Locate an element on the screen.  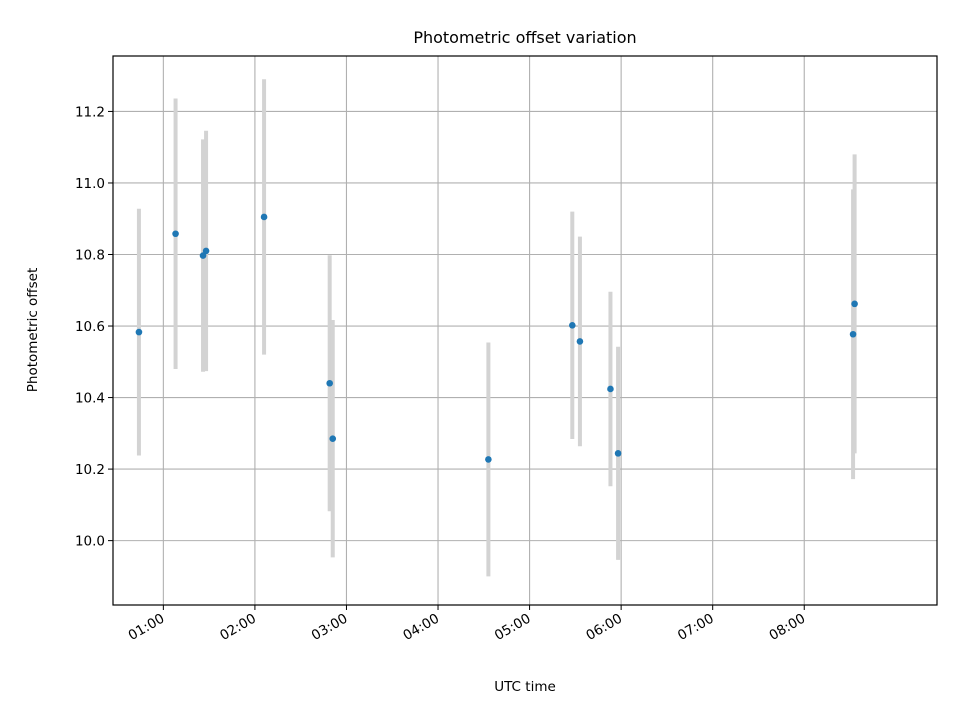
y-tick-label: 11.0 is located at coordinates (90, 184).